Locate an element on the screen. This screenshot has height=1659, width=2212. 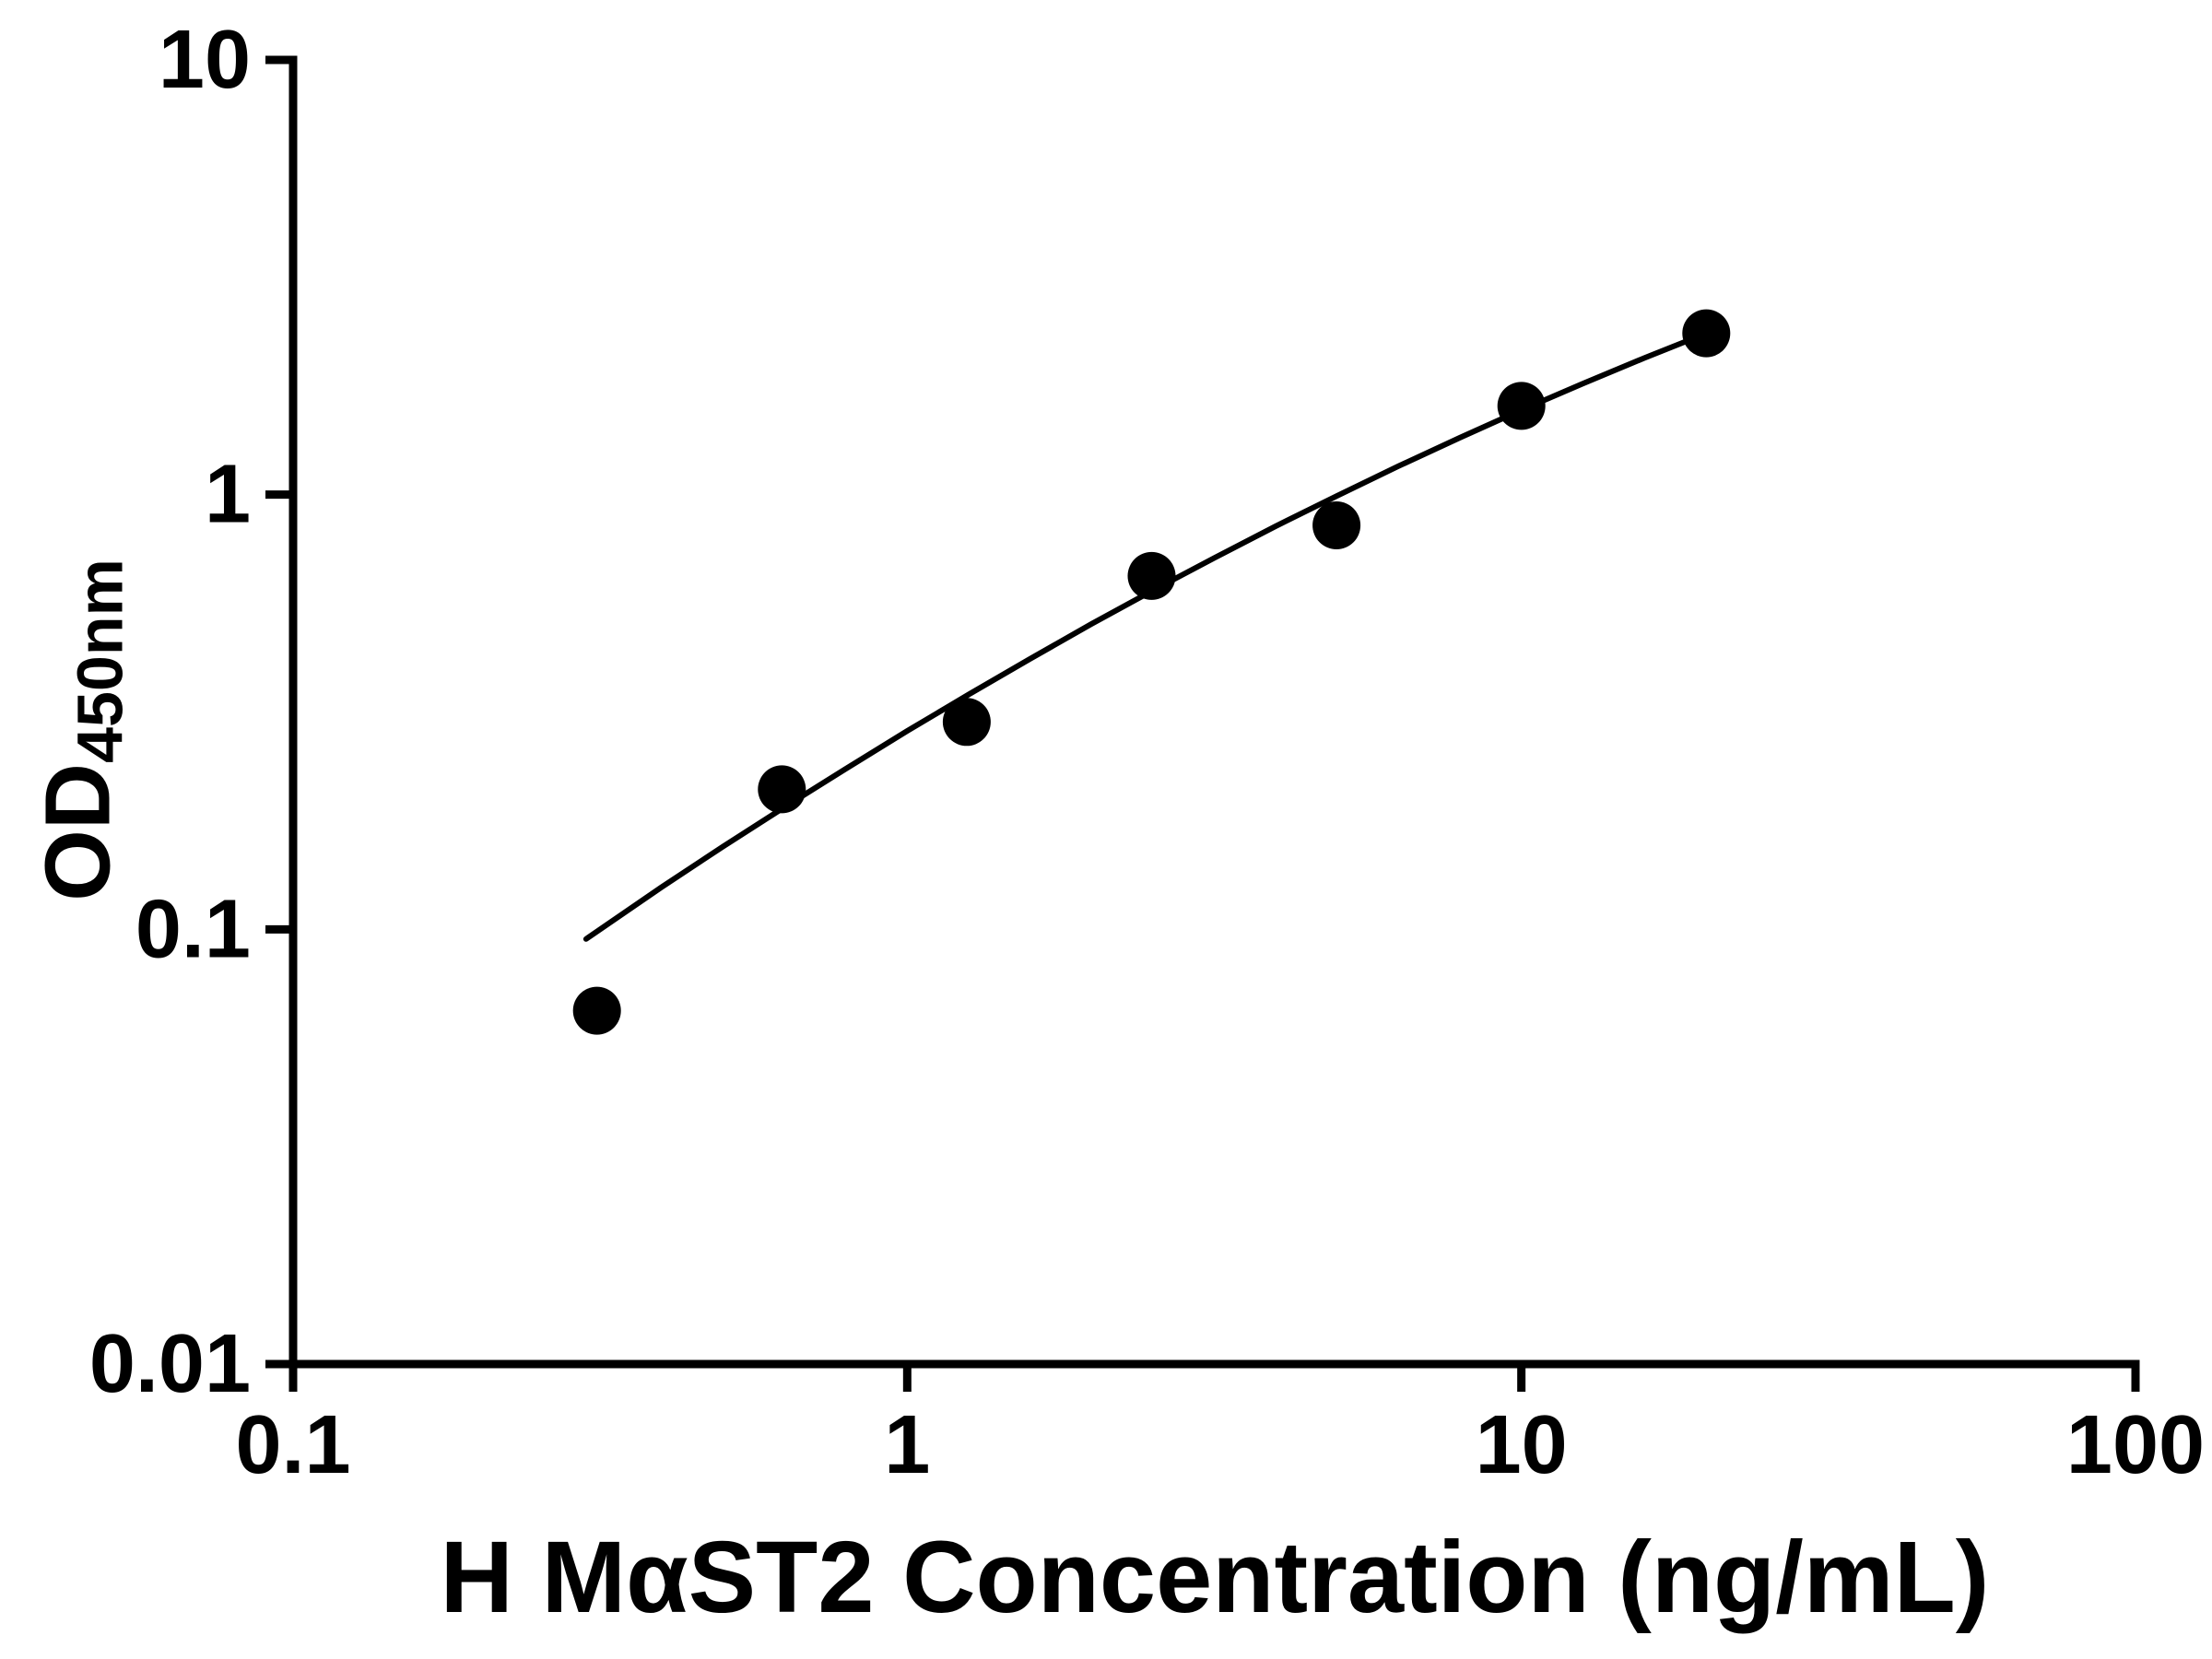
y-tick-label: 0.01 is located at coordinates (170, 1364).